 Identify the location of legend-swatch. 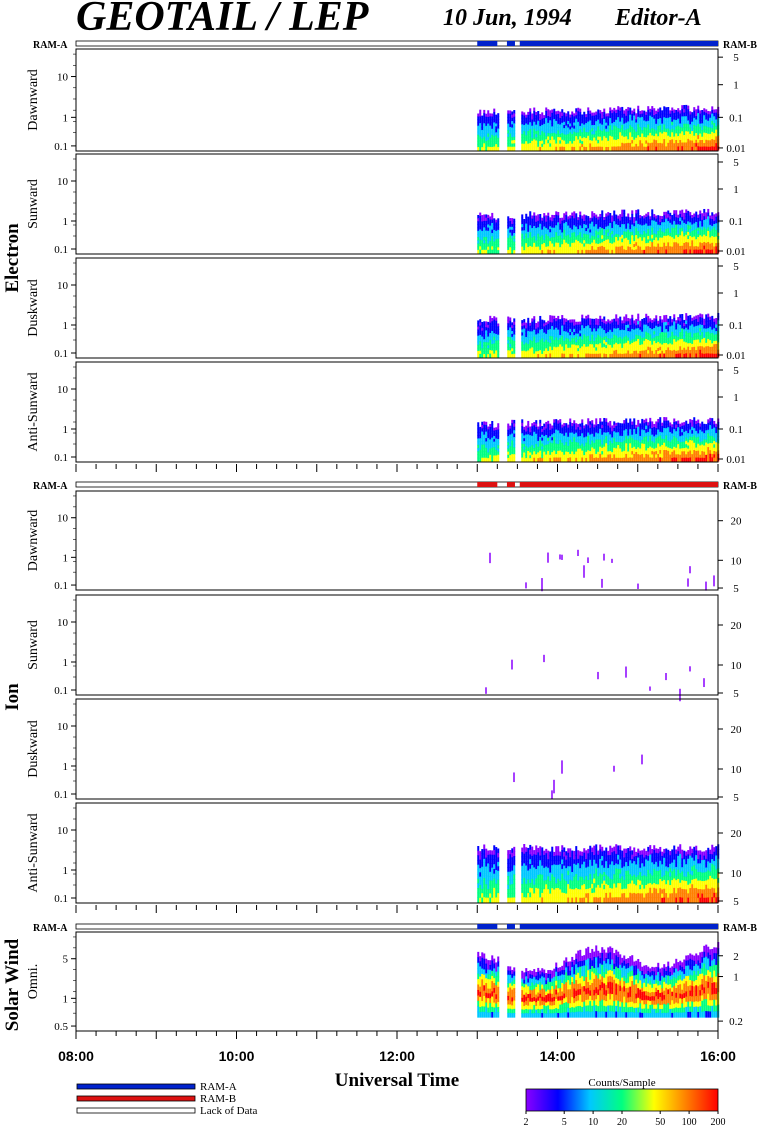
(136, 1098).